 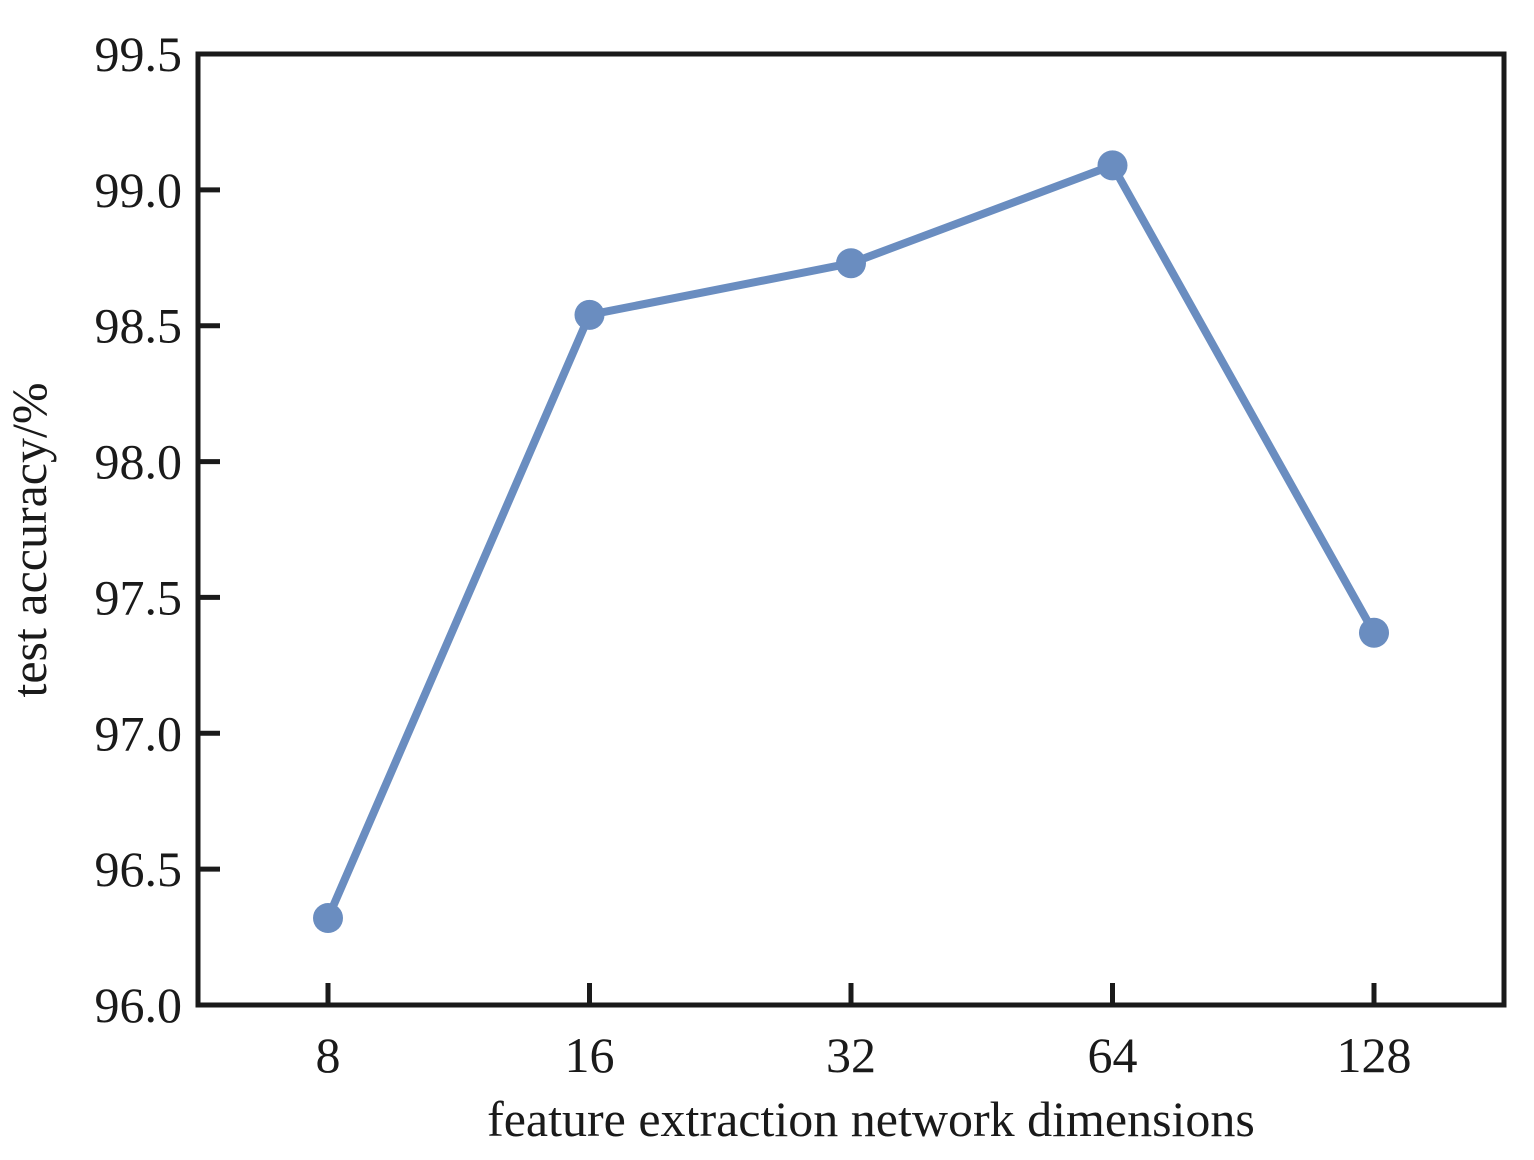 I want to click on x-tick-label: 8, so click(x=328, y=1055).